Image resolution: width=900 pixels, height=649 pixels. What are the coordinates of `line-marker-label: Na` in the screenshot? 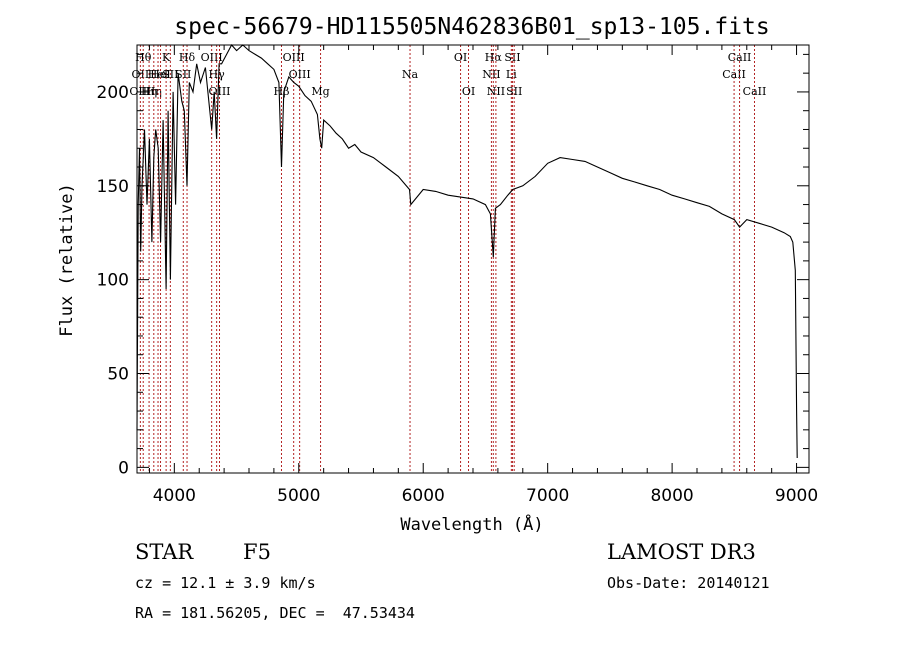 It's located at (410, 74).